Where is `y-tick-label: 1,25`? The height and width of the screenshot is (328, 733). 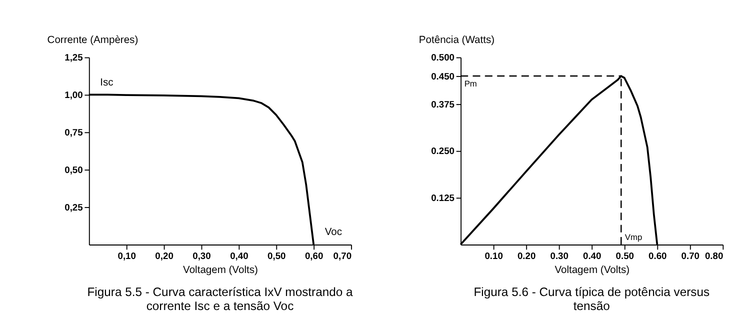 y-tick-label: 1,25 is located at coordinates (73, 57).